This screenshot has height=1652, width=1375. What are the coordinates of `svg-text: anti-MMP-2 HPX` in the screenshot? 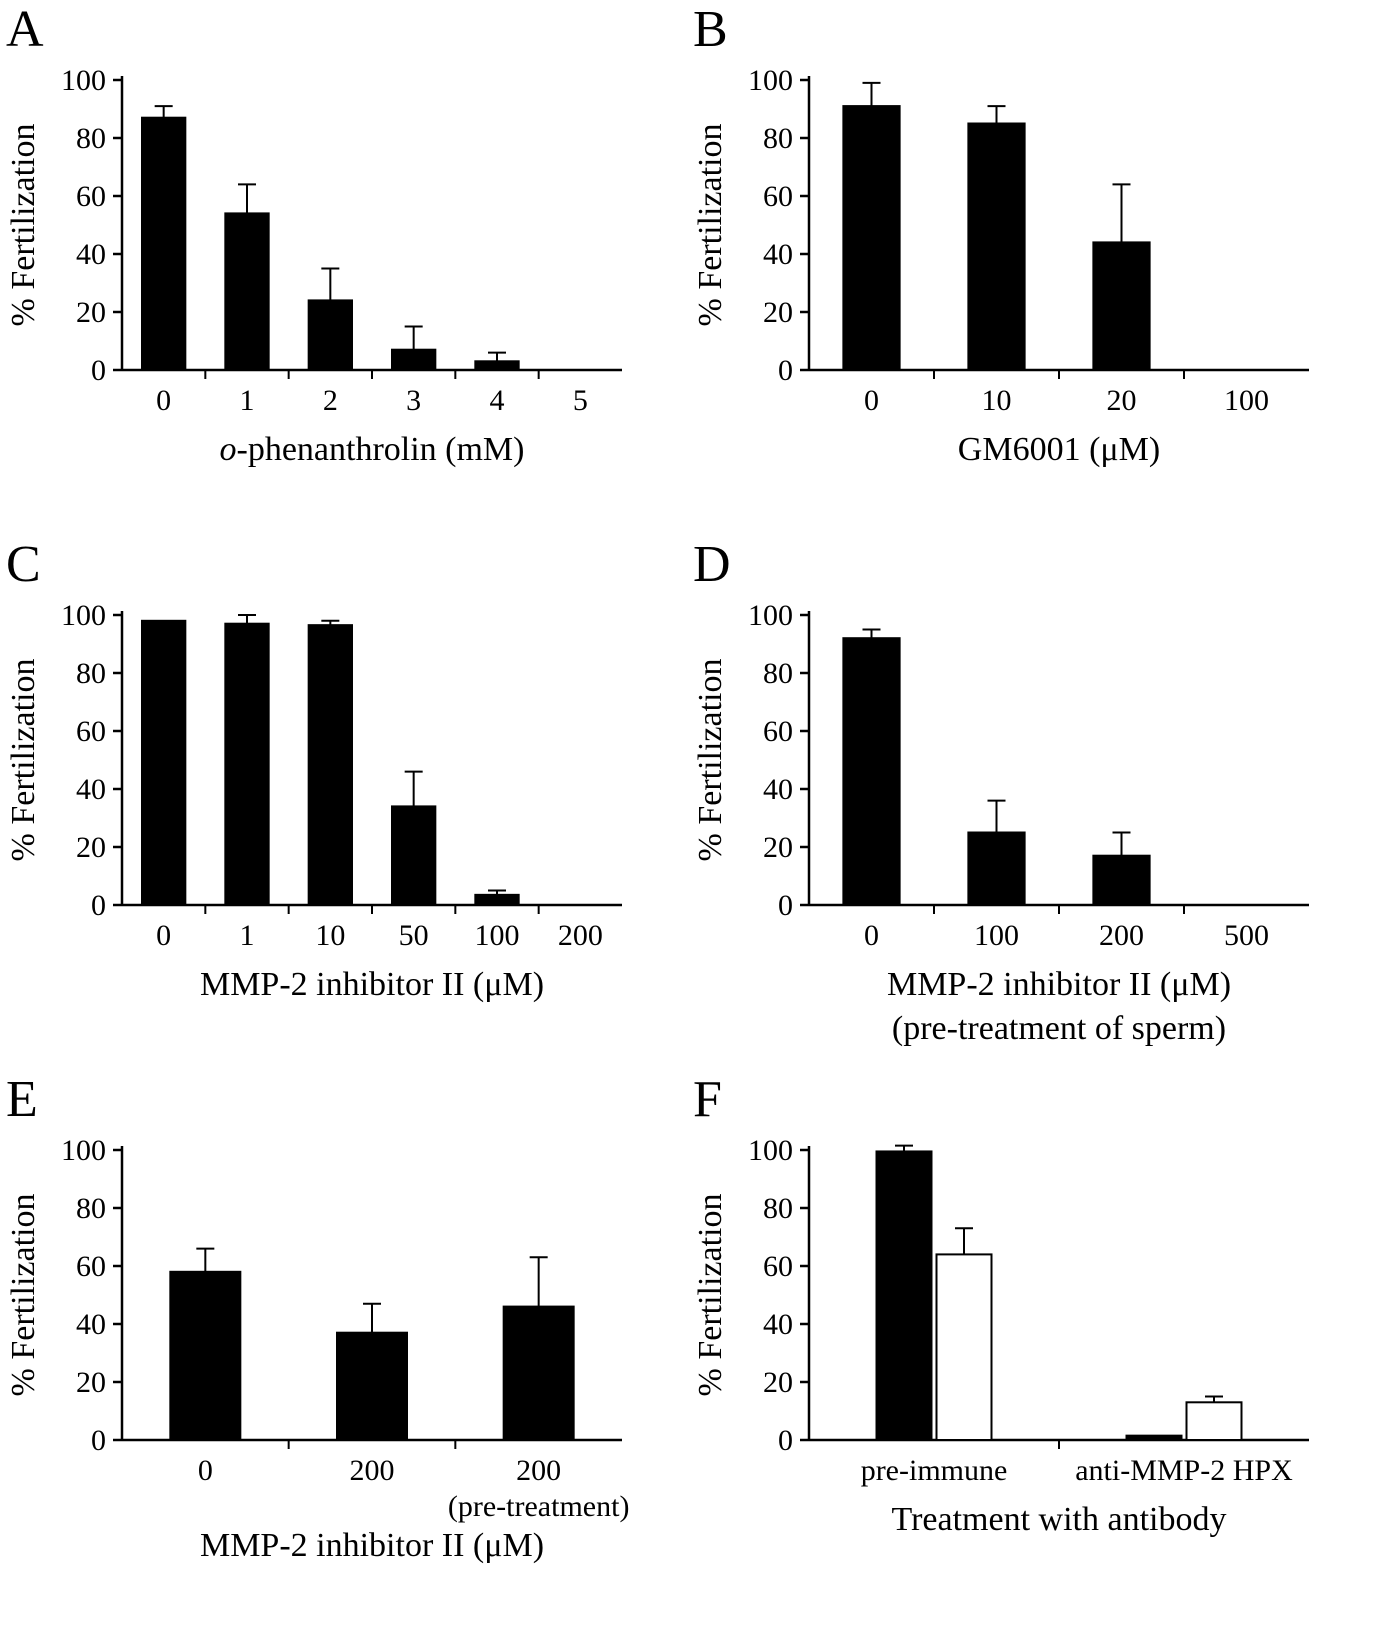 It's located at (1184, 1470).